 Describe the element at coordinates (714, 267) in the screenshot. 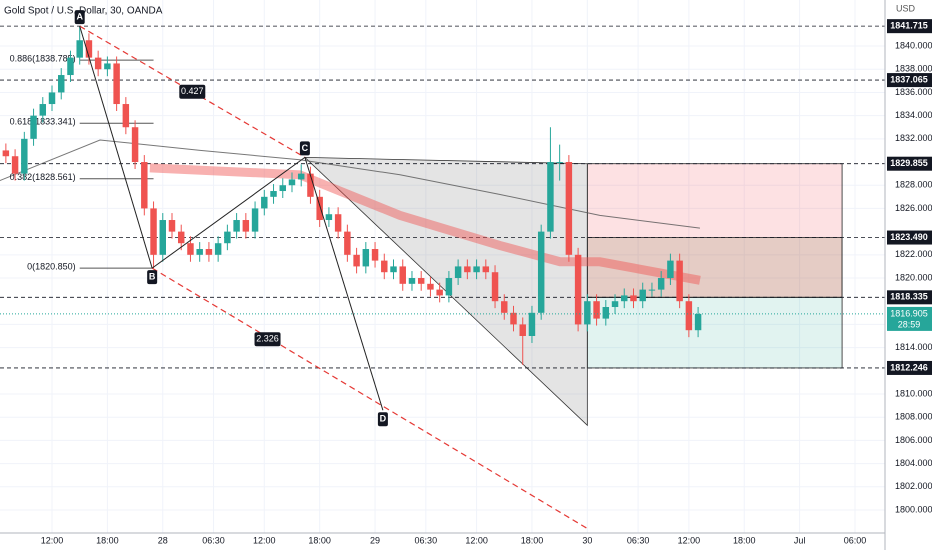

I see `mid-zone` at that location.